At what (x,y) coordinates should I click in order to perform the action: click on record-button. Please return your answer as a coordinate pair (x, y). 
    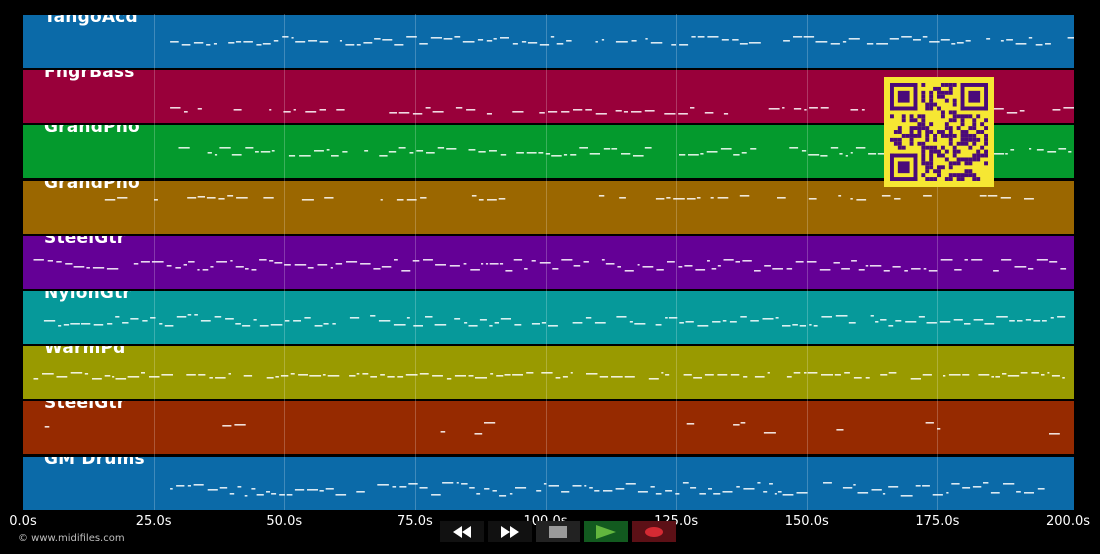
    Looking at the image, I should click on (654, 531).